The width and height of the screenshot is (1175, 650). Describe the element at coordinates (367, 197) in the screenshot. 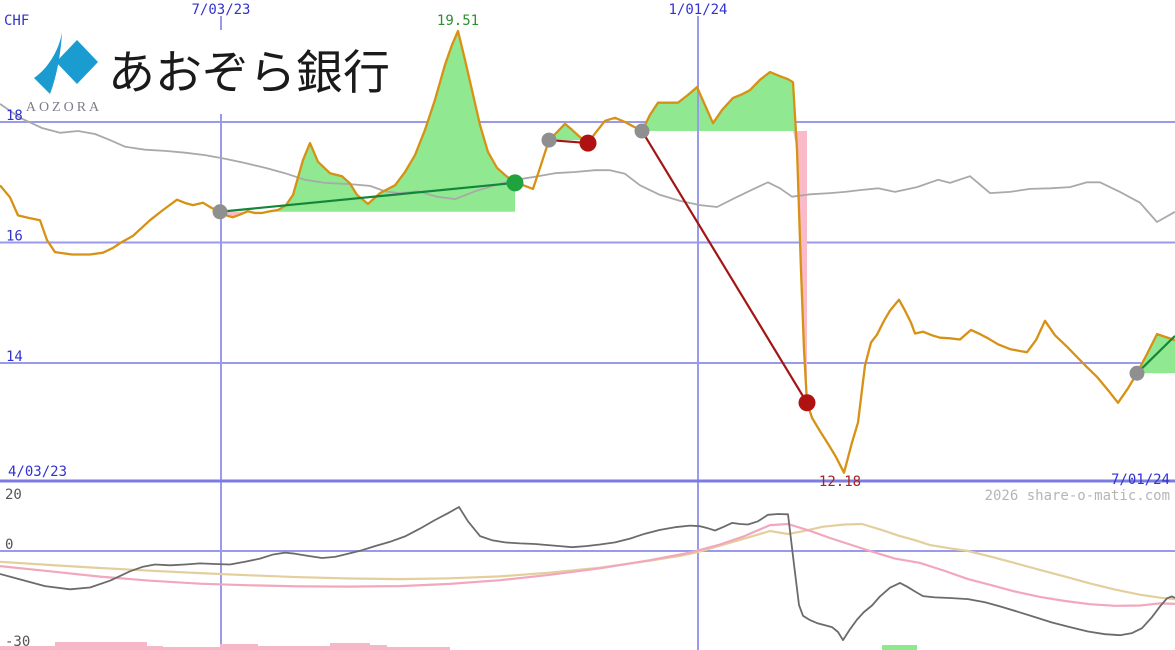

I see `trade-line-win` at that location.